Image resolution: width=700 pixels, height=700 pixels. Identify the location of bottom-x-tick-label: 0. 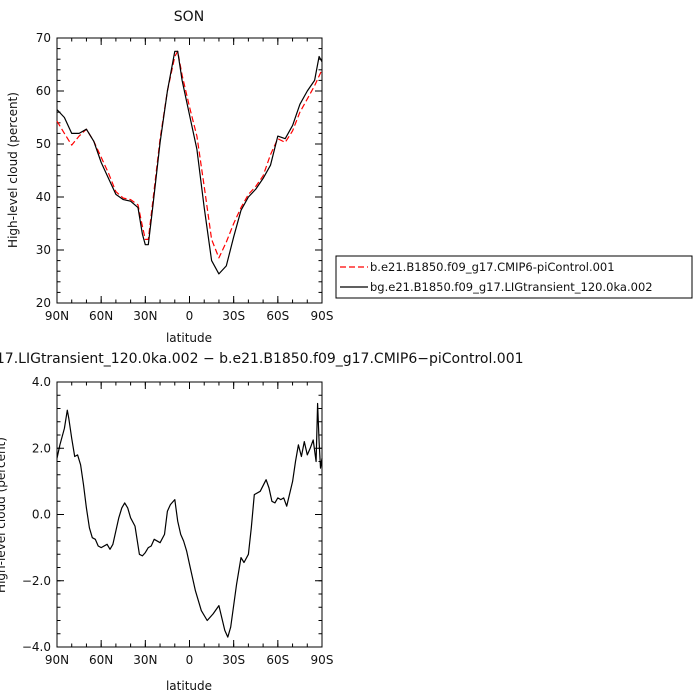
(190, 660).